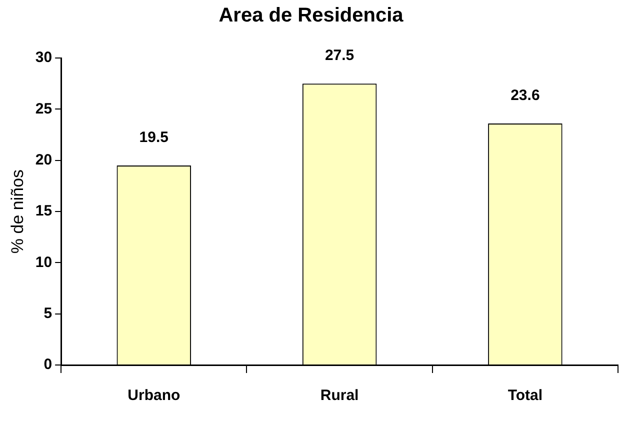 The image size is (624, 423). Describe the element at coordinates (43, 262) in the screenshot. I see `y-tick-label: 10` at that location.